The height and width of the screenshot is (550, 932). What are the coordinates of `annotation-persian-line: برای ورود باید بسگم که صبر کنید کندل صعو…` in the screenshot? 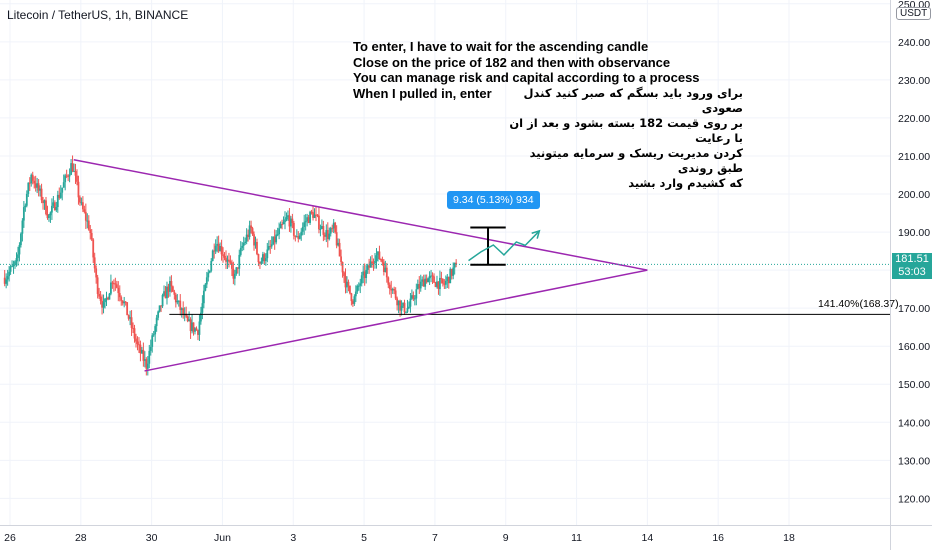 It's located at (633, 100).